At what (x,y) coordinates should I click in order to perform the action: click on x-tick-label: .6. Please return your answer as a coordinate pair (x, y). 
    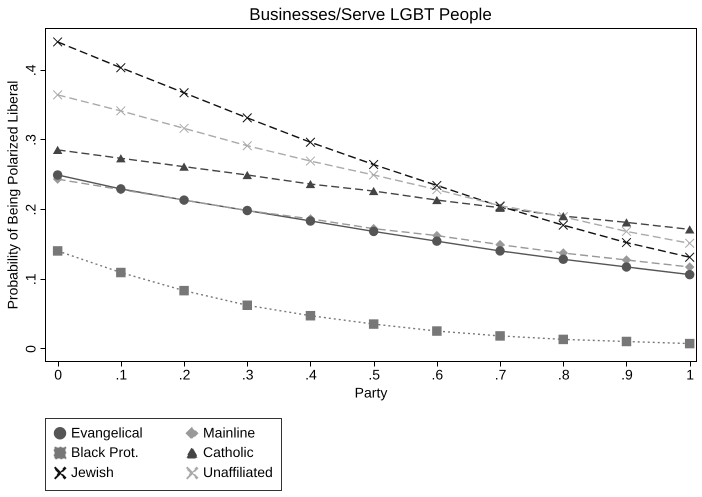
    Looking at the image, I should click on (438, 374).